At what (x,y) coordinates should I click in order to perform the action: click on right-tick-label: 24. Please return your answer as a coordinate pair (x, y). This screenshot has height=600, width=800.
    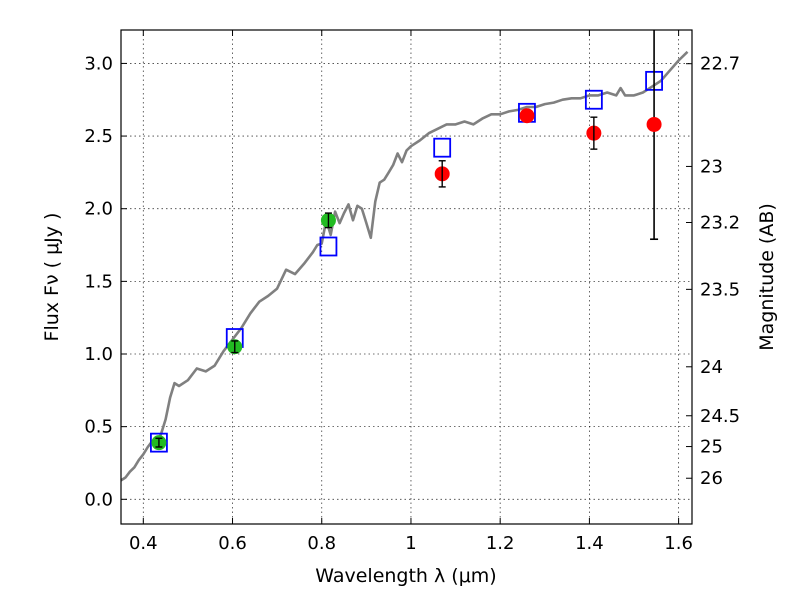
    Looking at the image, I should click on (711, 367).